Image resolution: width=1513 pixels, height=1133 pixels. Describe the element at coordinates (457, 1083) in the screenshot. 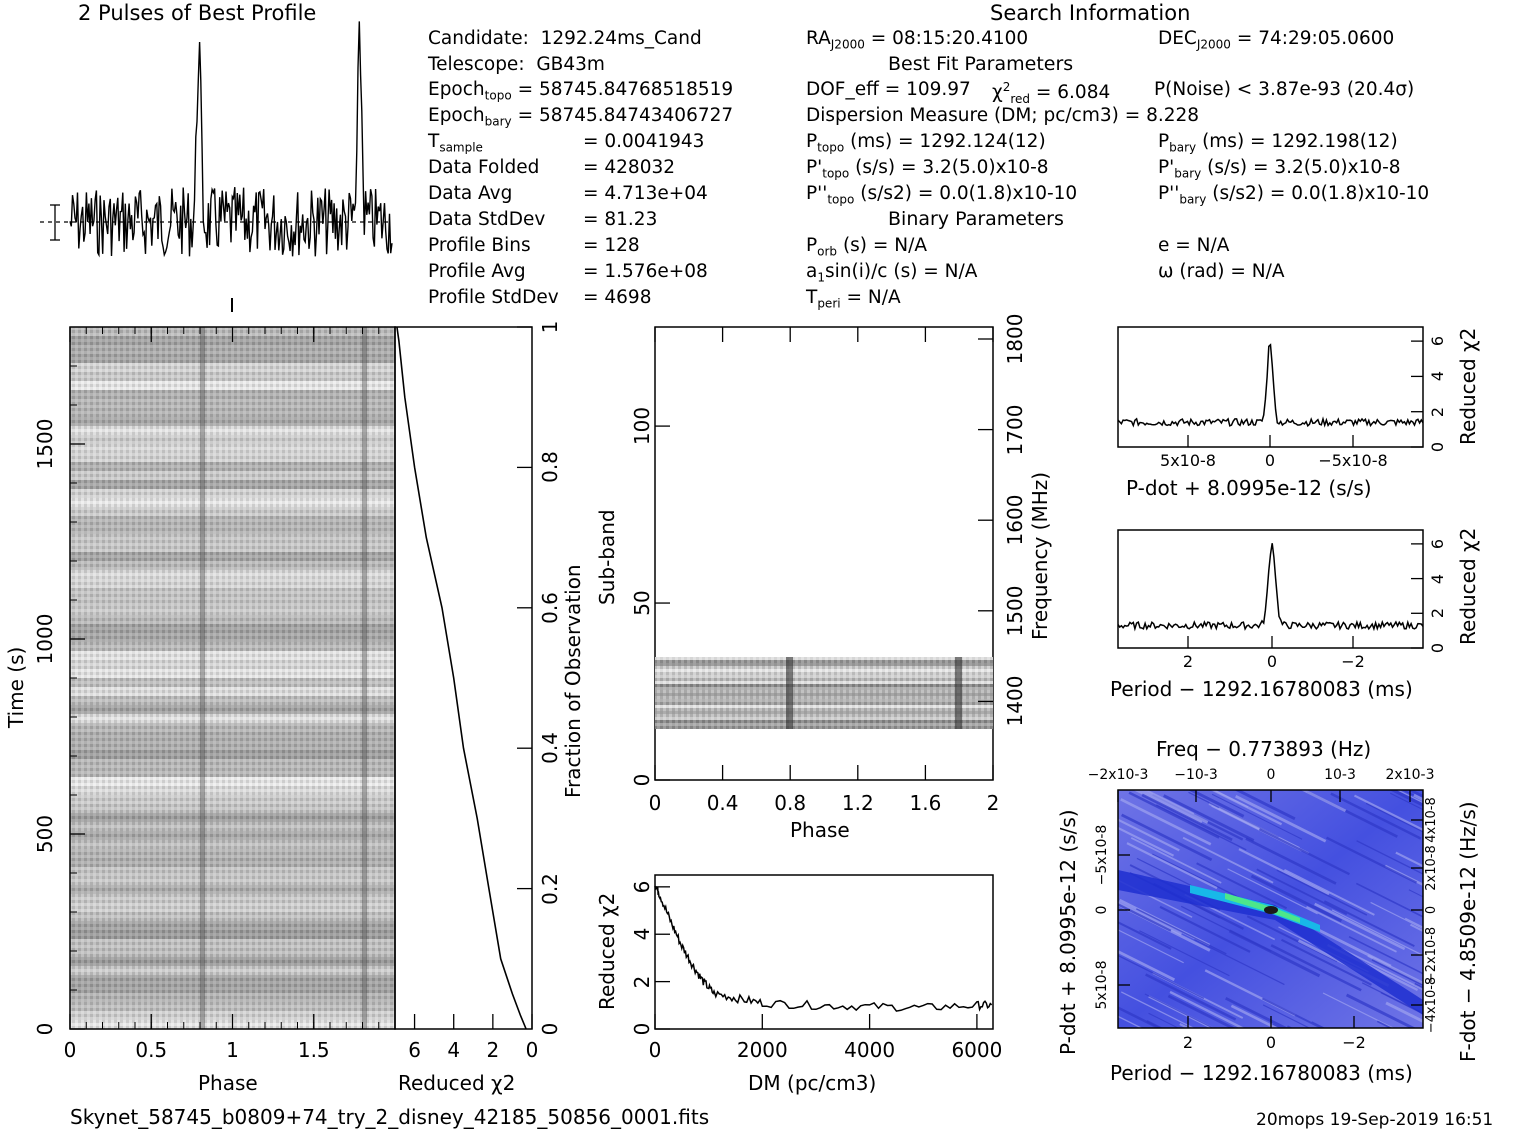

I see `redchi-axis-label: Reduced χ2` at that location.